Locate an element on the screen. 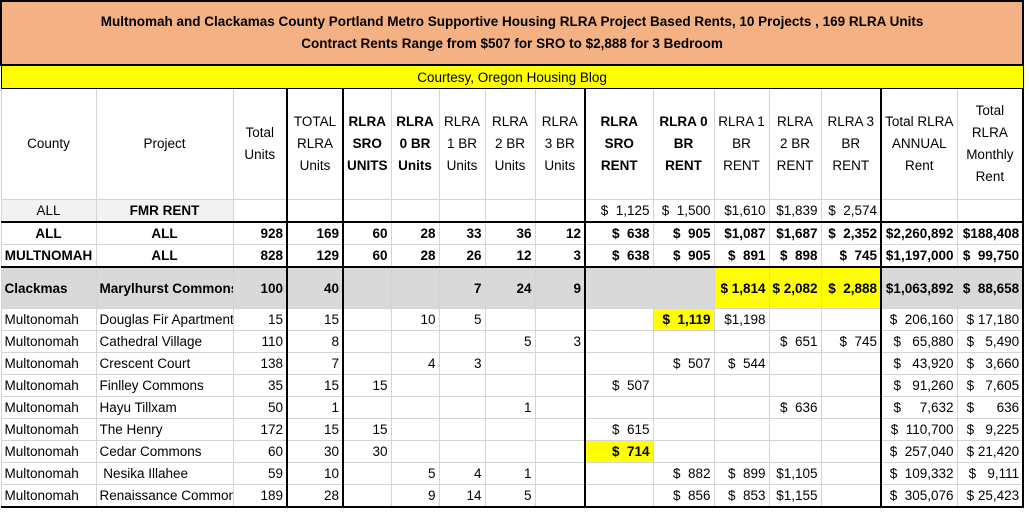 The width and height of the screenshot is (1029, 513). cell: 169 is located at coordinates (315, 233).